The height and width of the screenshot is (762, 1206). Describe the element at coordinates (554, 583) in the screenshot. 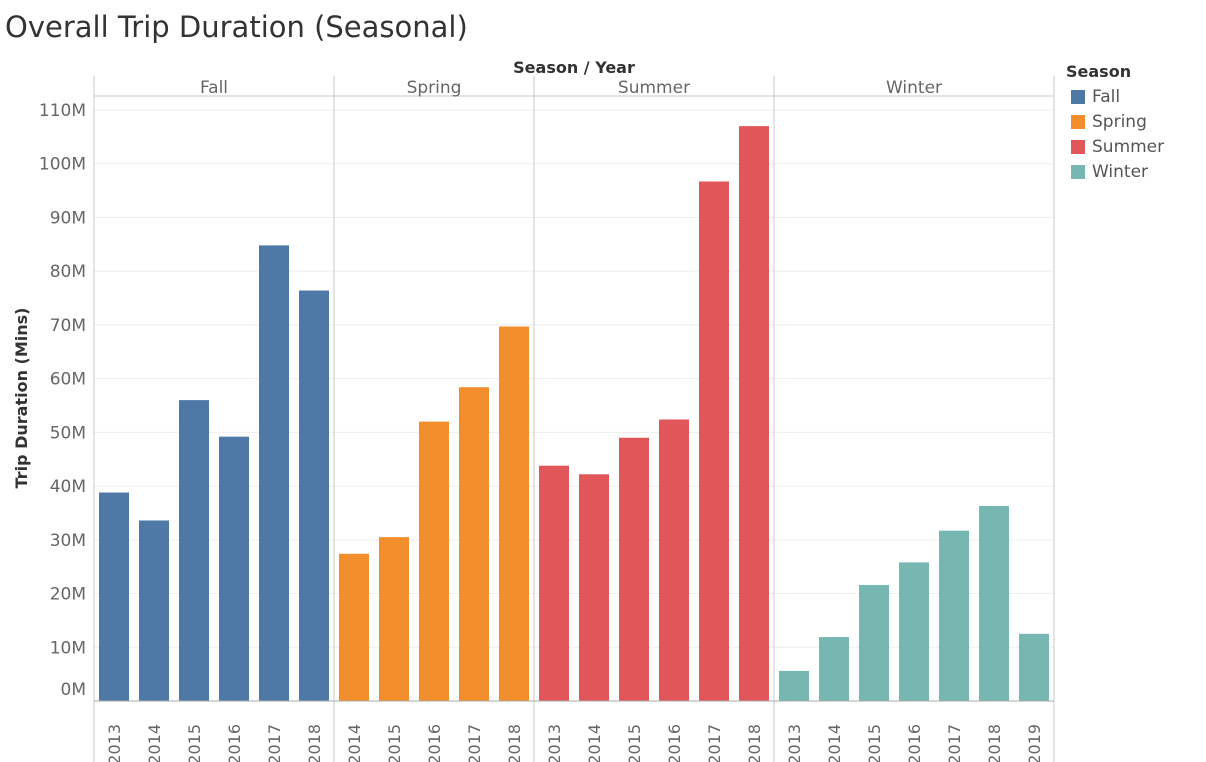

I see `bar-summer-2013` at that location.